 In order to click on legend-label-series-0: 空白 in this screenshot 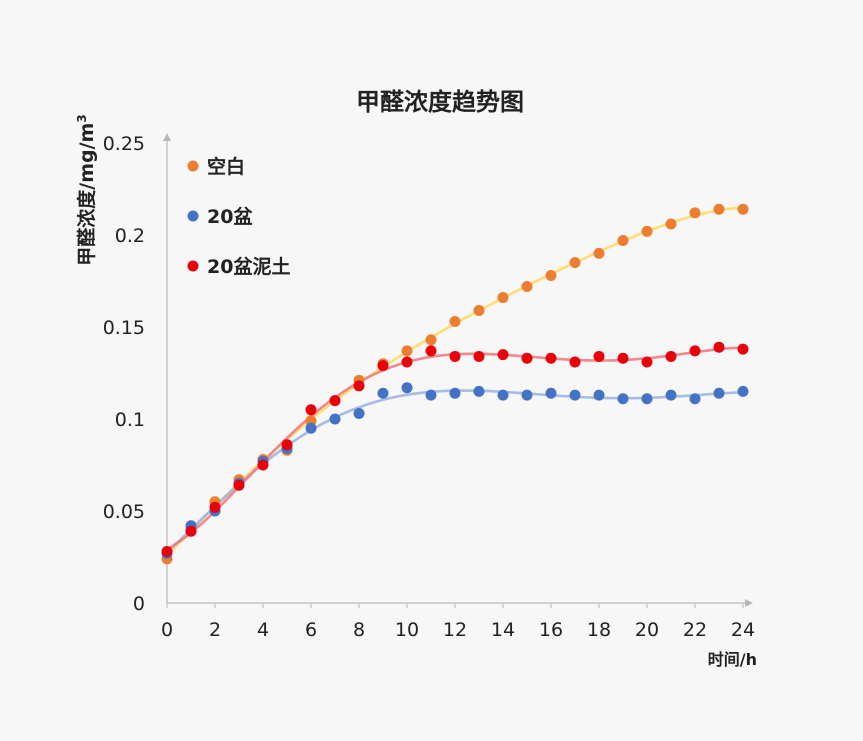, I will do `click(226, 166)`.